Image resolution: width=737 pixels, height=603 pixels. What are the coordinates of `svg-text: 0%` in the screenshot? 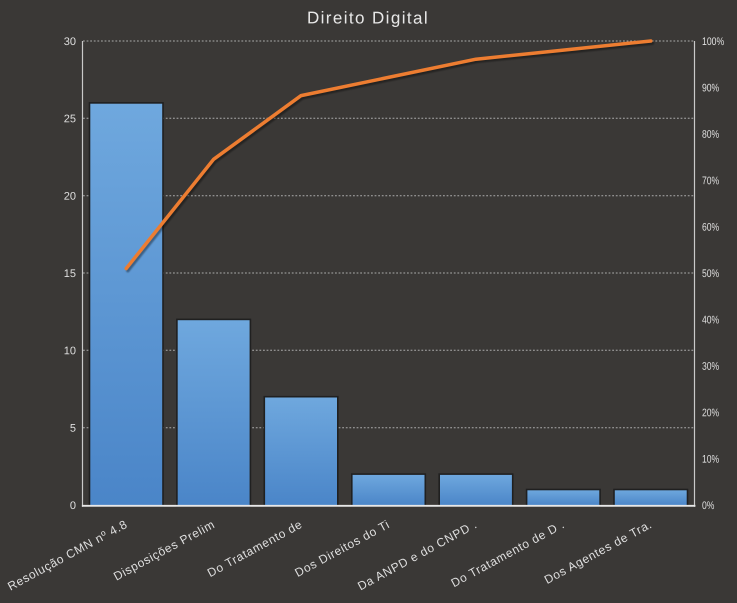 It's located at (708, 506).